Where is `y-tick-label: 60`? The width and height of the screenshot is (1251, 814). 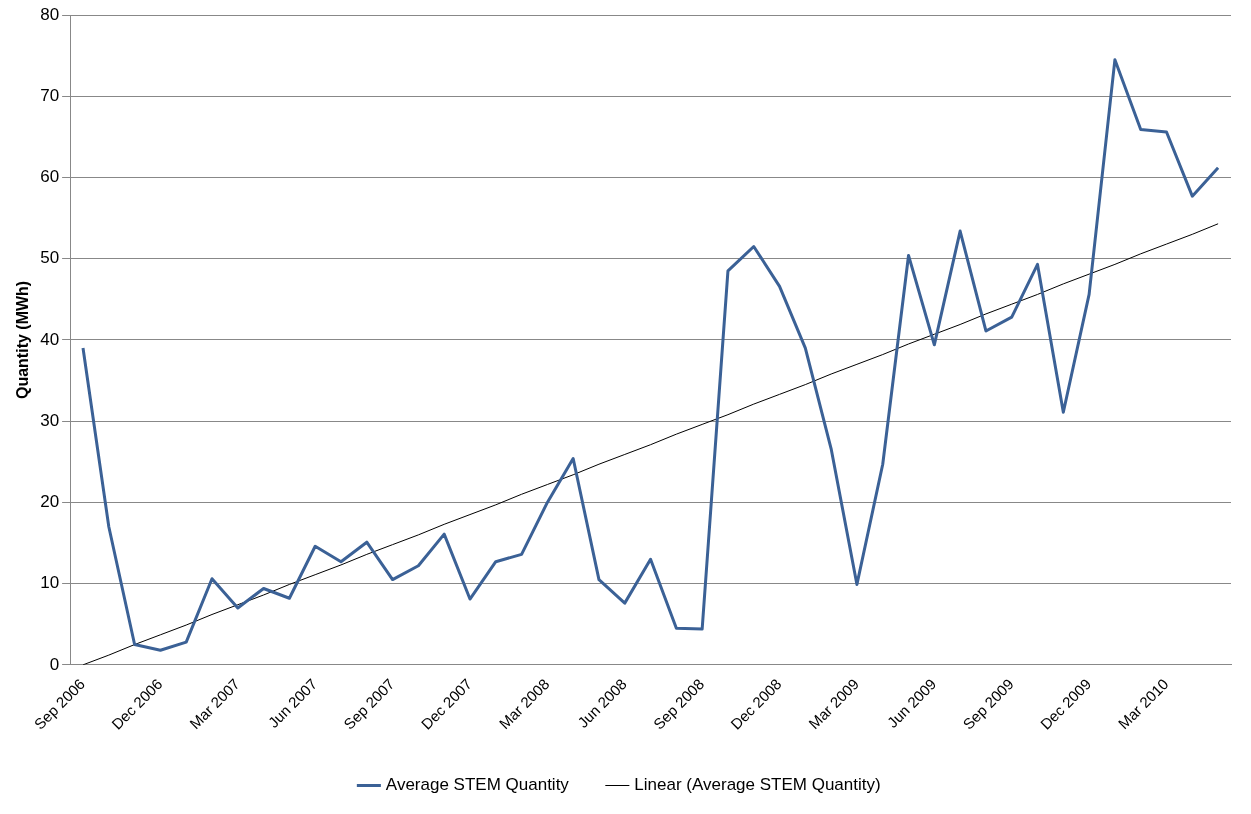
y-tick-label: 60 is located at coordinates (50, 177).